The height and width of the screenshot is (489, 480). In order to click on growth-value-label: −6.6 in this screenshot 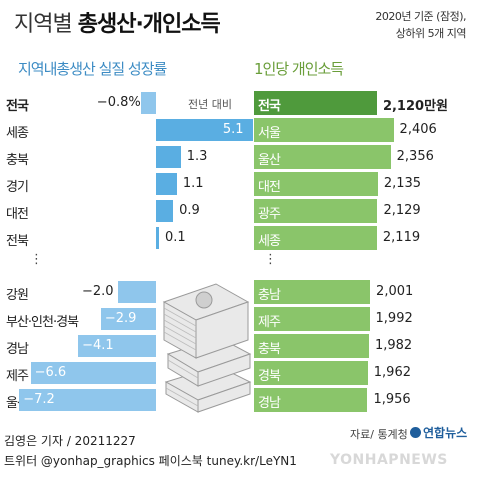, I will do `click(50, 372)`.